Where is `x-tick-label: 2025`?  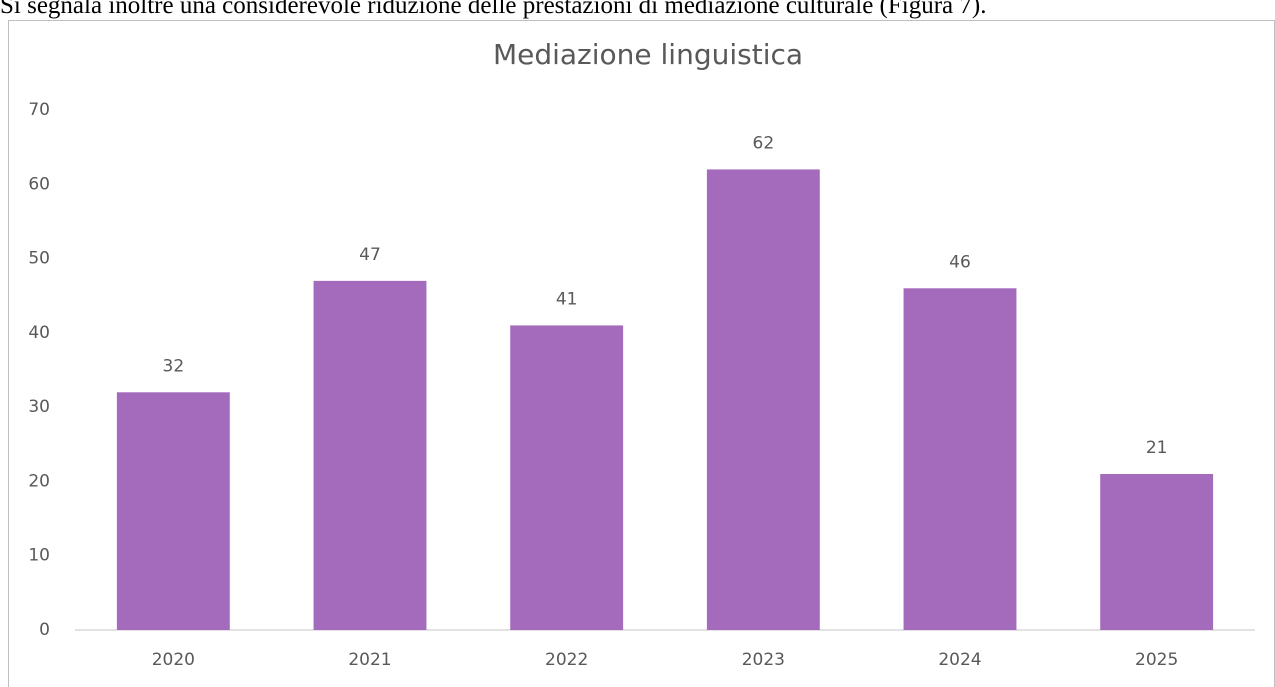
x-tick-label: 2025 is located at coordinates (1156, 660).